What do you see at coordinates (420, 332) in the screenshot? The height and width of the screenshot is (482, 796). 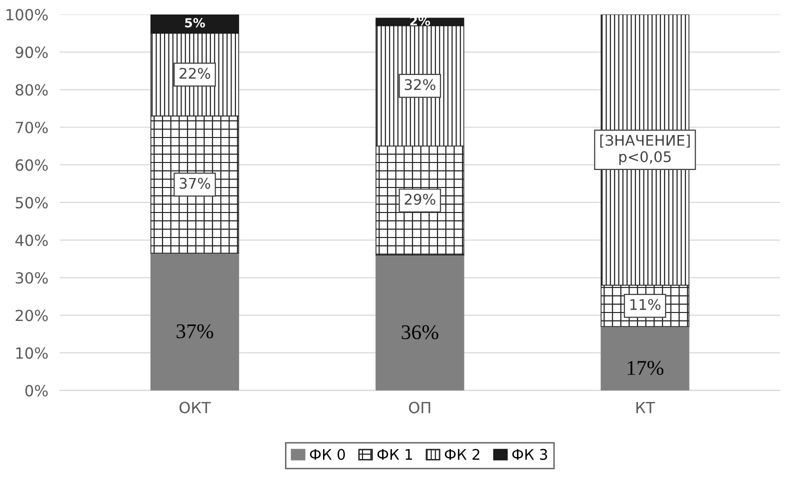 I see `data-label: 36%` at bounding box center [420, 332].